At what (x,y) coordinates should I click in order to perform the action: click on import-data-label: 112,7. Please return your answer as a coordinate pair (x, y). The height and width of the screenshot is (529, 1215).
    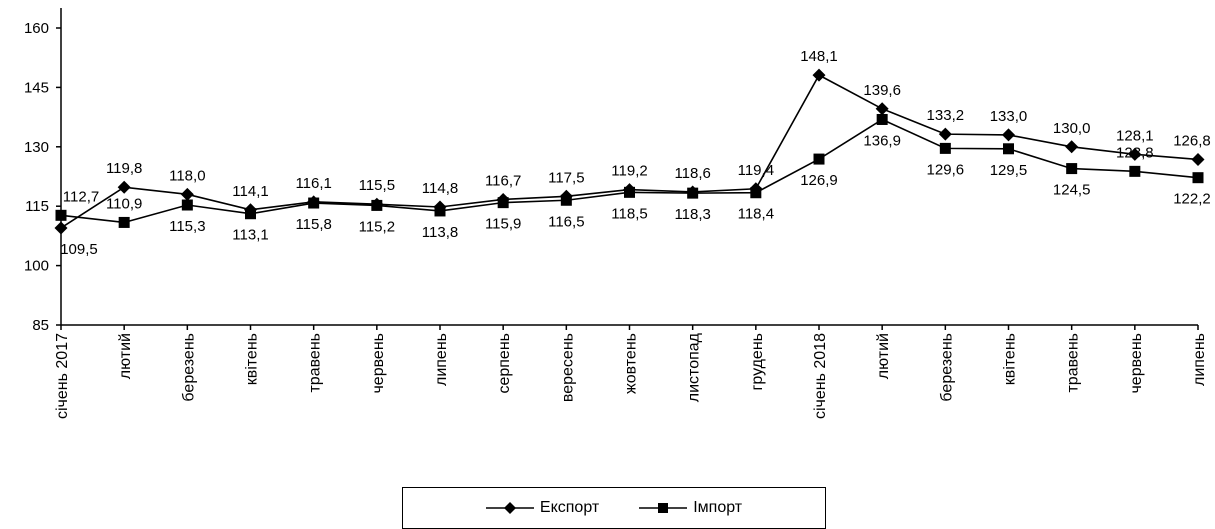
    Looking at the image, I should click on (81, 196).